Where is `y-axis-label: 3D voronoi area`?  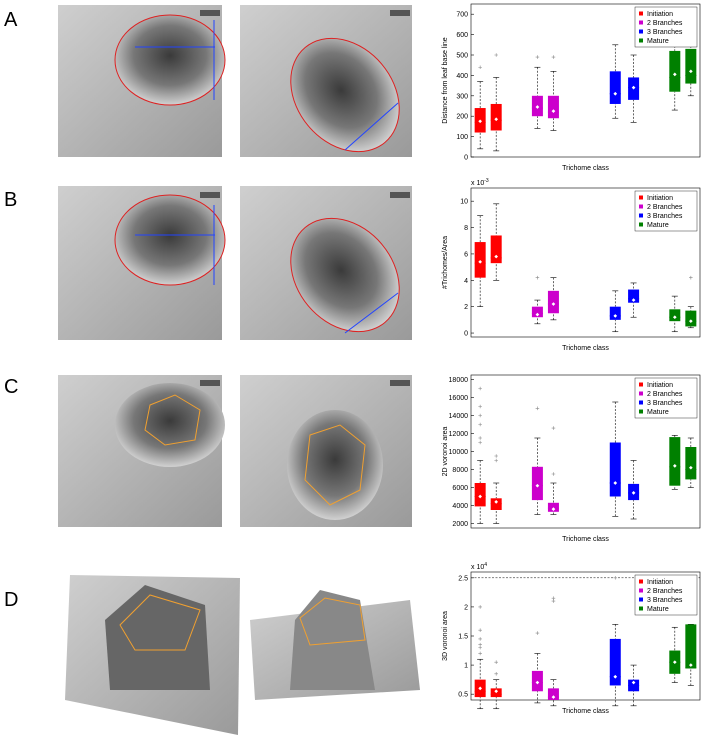 y-axis-label: 3D voronoi area is located at coordinates (445, 636).